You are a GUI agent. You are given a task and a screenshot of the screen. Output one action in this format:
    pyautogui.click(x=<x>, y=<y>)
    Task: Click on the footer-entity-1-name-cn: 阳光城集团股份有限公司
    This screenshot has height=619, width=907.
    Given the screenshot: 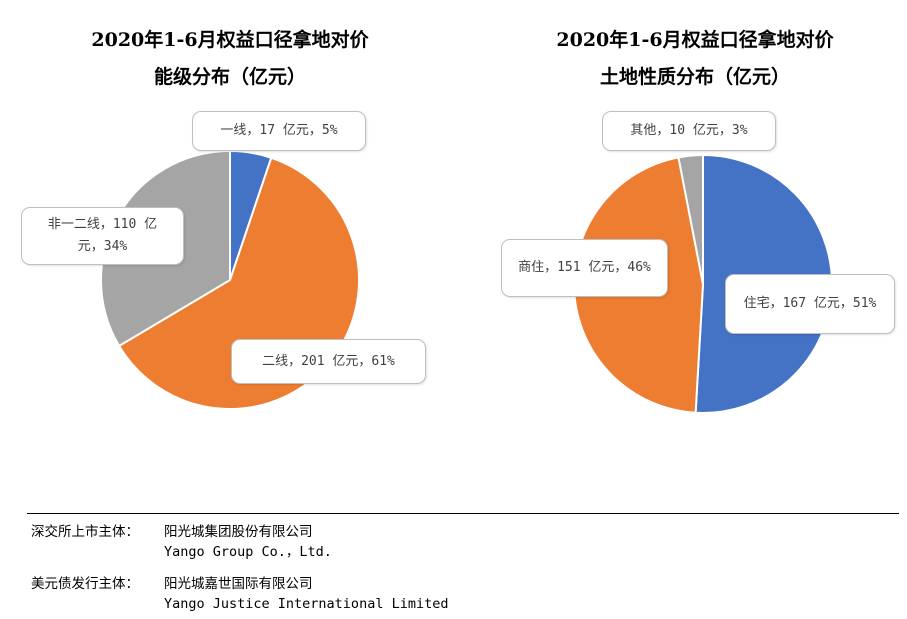 What is the action you would take?
    pyautogui.click(x=238, y=532)
    